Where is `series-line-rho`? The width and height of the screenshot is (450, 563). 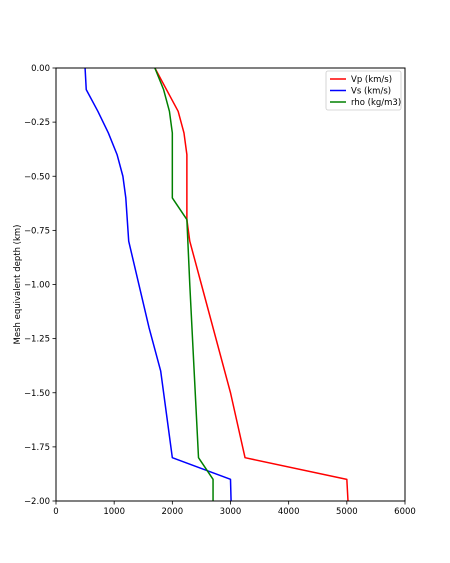 series-line-rho is located at coordinates (184, 284).